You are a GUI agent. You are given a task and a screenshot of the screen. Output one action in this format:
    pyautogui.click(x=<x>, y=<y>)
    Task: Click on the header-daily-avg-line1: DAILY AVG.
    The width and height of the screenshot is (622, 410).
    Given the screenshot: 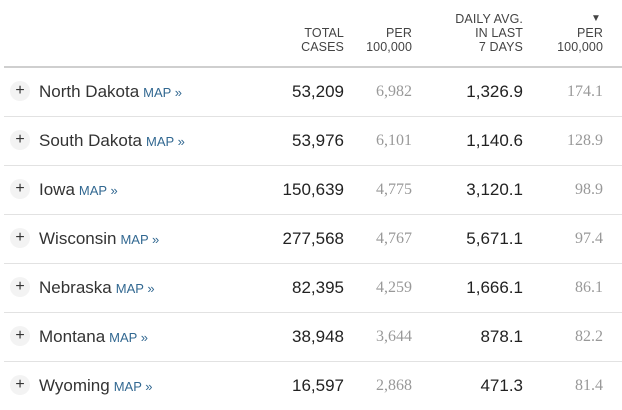 What is the action you would take?
    pyautogui.click(x=489, y=19)
    